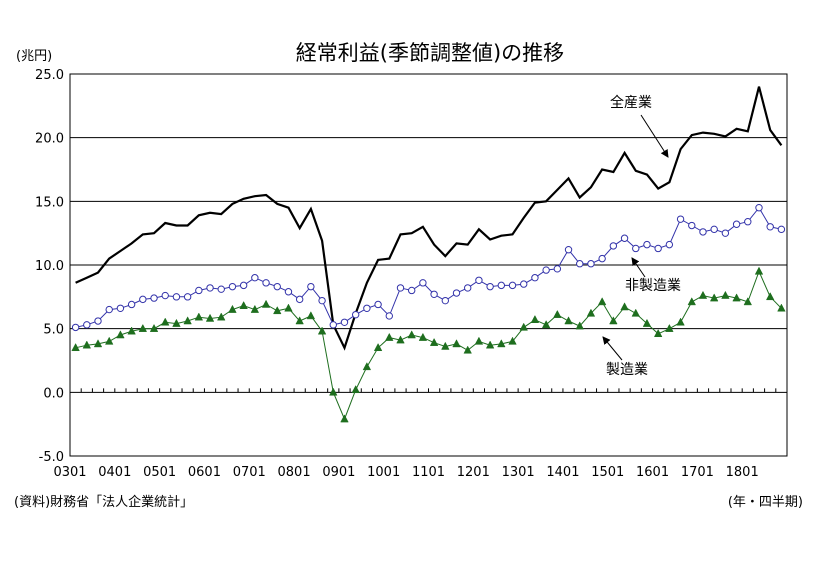  What do you see at coordinates (627, 370) in the screenshot?
I see `series-annotation-2: 製造業` at bounding box center [627, 370].